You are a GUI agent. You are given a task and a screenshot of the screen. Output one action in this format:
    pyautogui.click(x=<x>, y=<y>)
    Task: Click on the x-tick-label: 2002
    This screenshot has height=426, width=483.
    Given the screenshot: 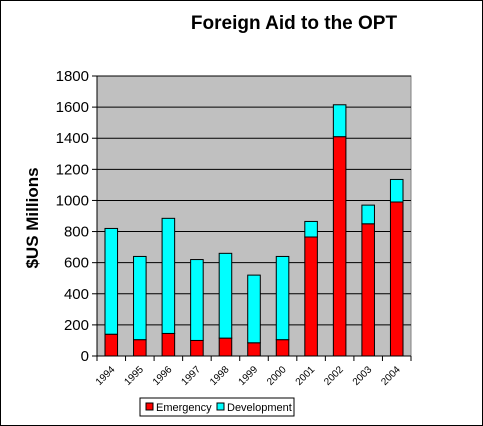 What is the action you would take?
    pyautogui.click(x=334, y=376)
    